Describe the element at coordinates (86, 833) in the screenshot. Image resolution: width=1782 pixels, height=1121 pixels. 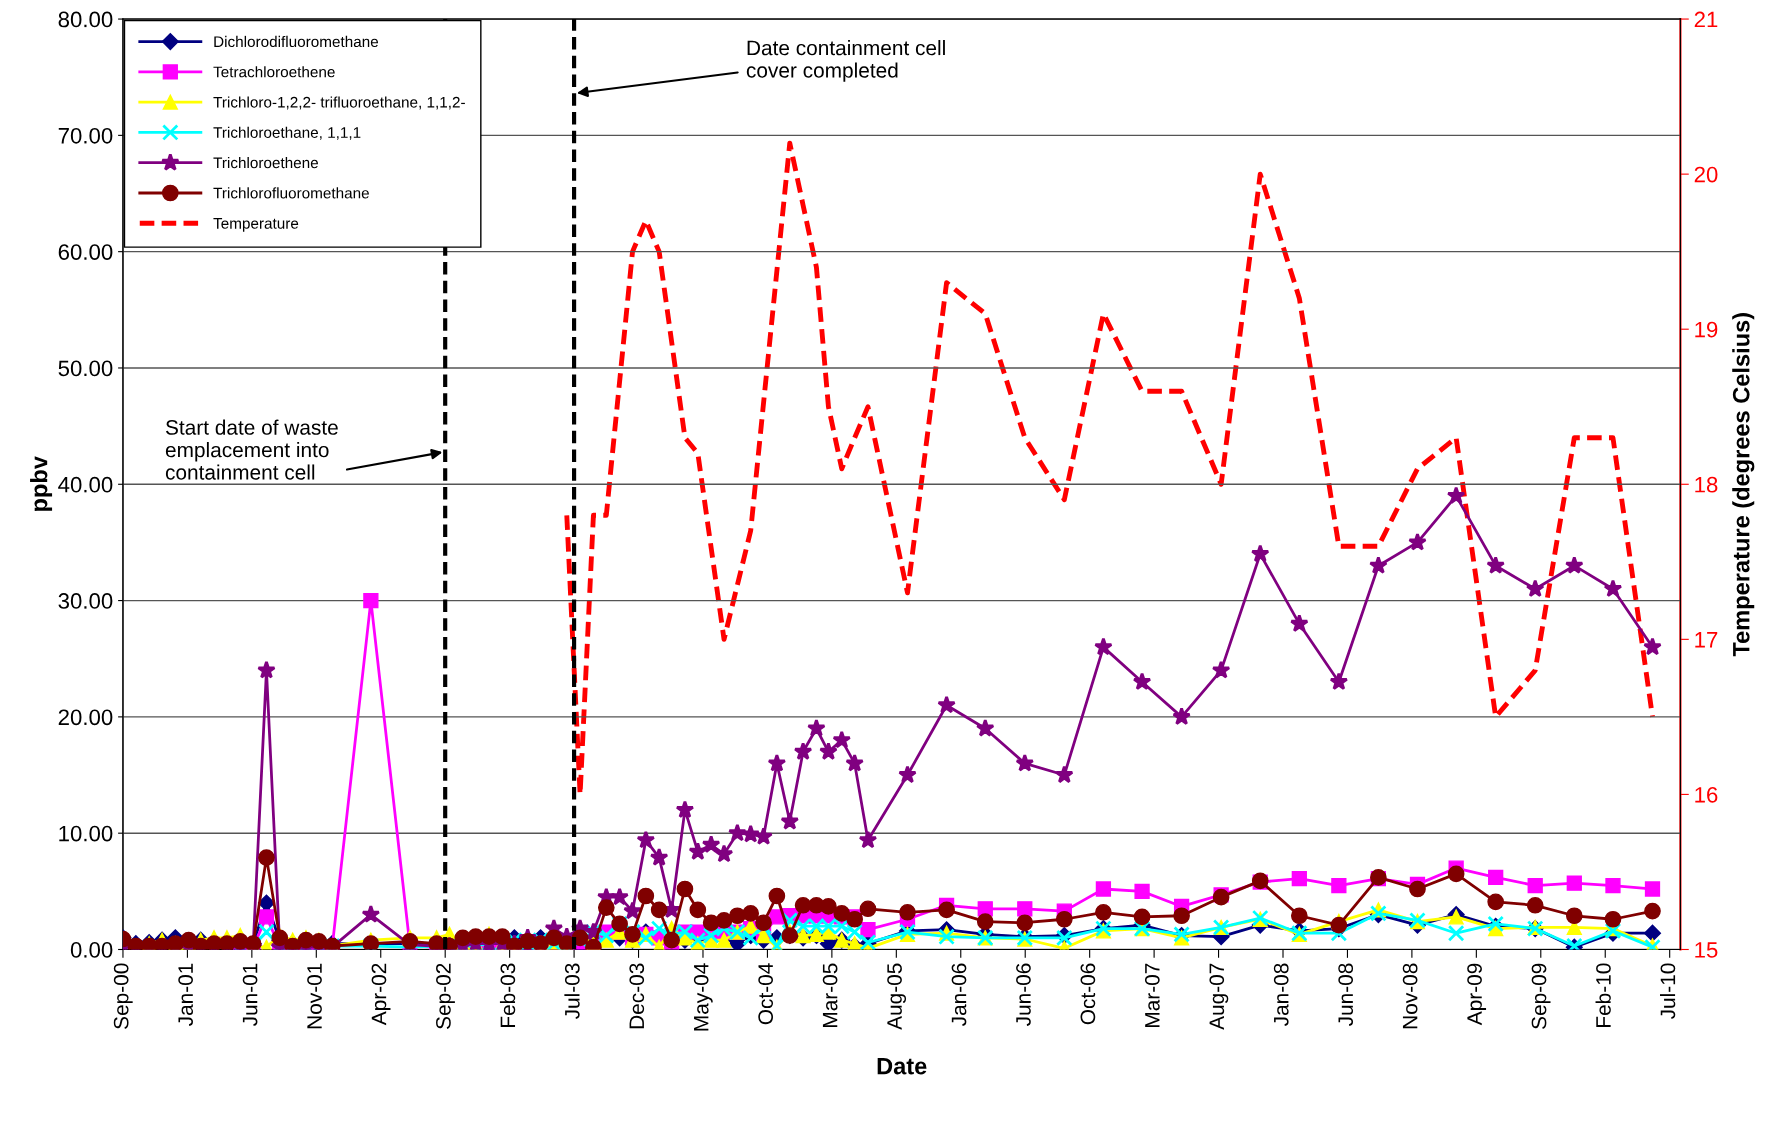
I see `y-tick-label: 10.00` at that location.